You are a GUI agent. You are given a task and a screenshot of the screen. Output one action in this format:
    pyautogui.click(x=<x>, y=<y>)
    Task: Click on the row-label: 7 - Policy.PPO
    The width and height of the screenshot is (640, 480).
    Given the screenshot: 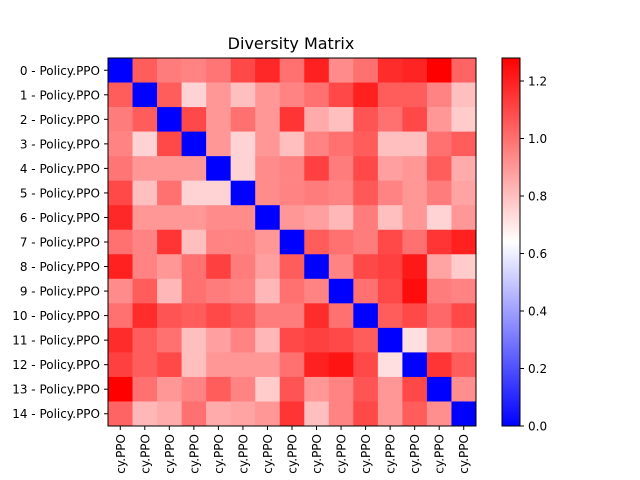 What is the action you would take?
    pyautogui.click(x=60, y=243)
    